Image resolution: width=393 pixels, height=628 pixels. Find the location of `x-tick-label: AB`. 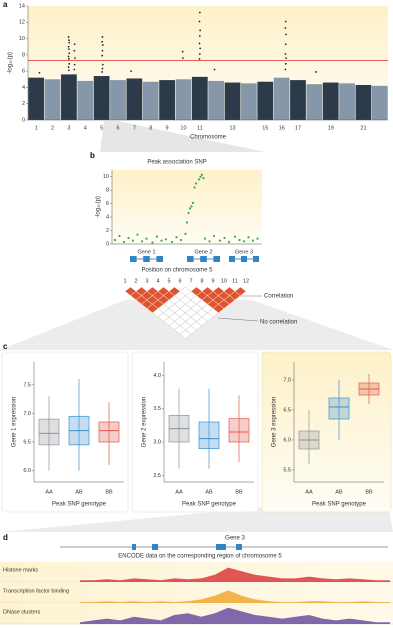

x-tick-label: AB is located at coordinates (79, 492).